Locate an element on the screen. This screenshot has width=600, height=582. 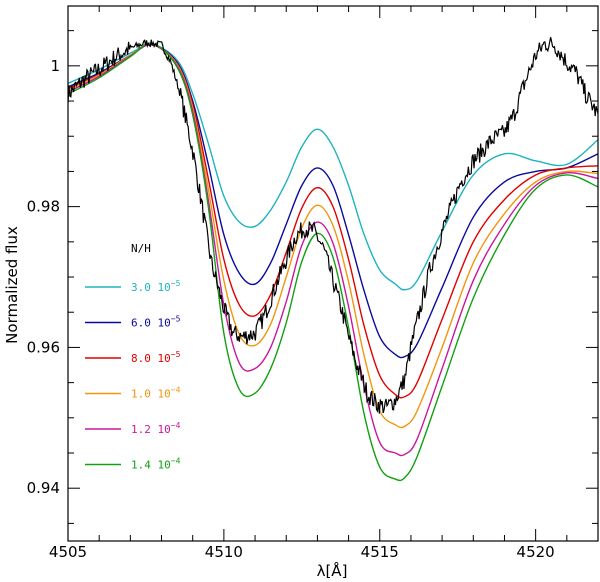
y-tick-label: 0.96 is located at coordinates (43, 347).